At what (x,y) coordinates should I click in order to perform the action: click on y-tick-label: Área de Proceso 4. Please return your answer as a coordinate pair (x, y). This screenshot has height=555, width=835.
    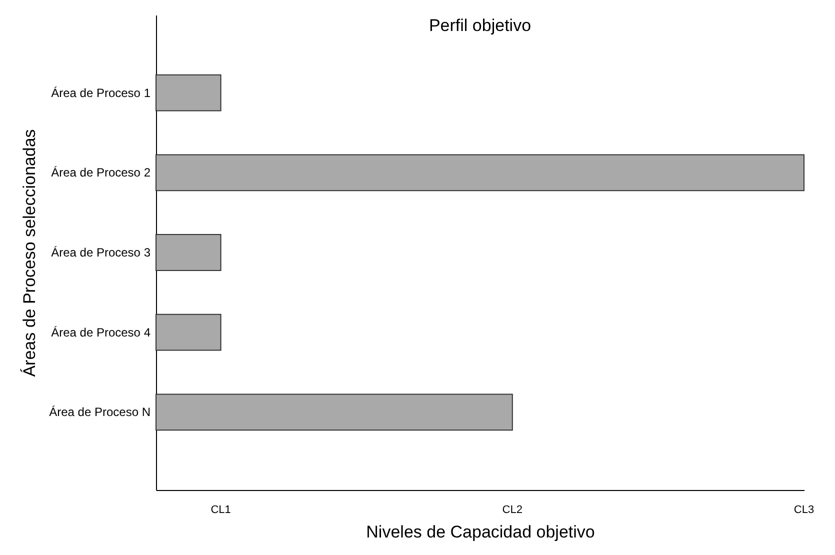
    Looking at the image, I should click on (101, 332).